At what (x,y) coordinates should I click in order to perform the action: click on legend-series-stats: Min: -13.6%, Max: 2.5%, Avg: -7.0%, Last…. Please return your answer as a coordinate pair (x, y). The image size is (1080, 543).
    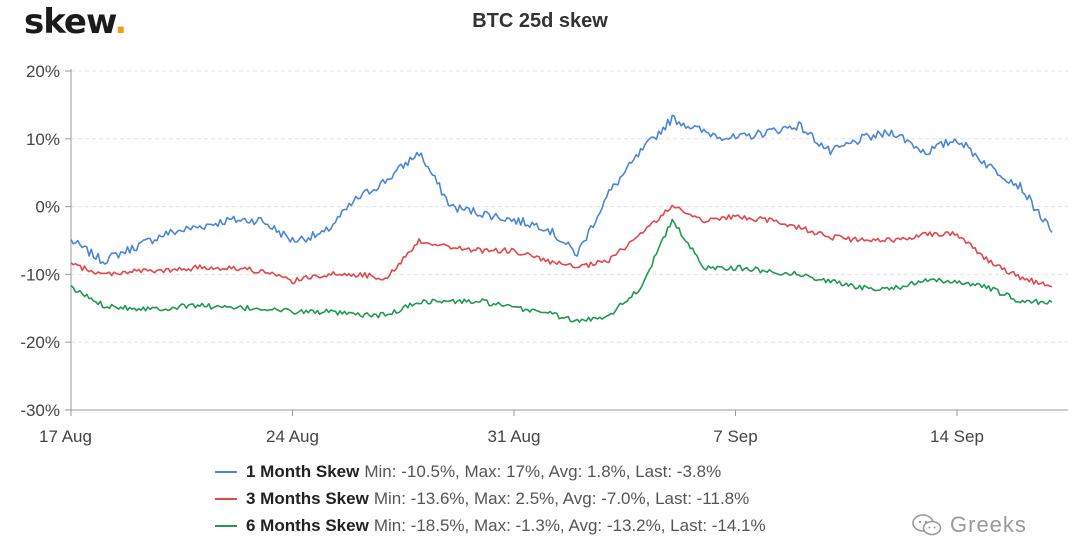
    Looking at the image, I should click on (561, 498).